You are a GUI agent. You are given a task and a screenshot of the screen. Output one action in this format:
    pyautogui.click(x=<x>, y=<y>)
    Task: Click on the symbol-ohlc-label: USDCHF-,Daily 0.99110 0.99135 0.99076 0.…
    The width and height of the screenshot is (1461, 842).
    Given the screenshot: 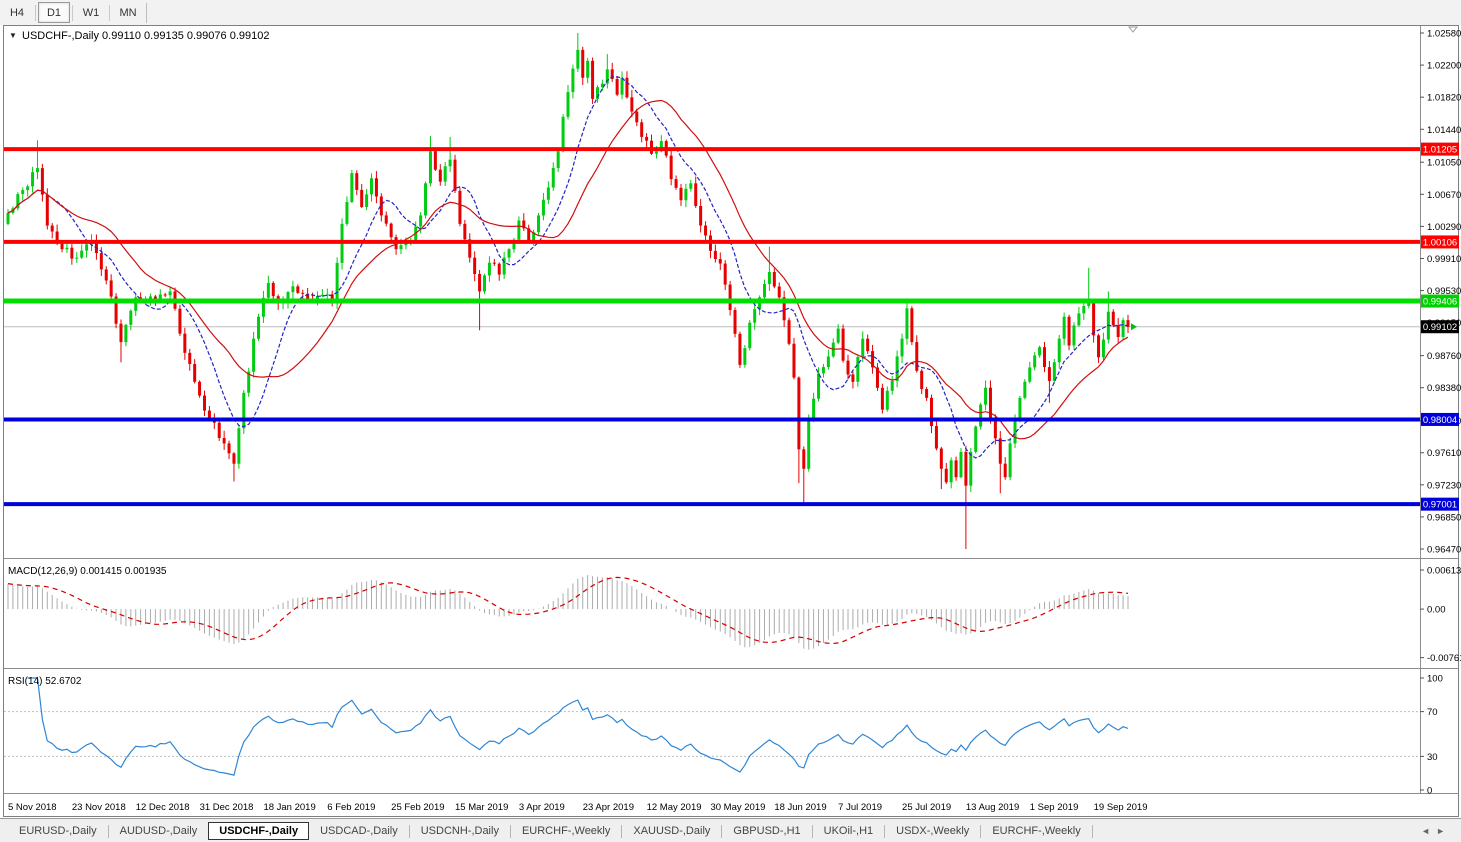 What is the action you would take?
    pyautogui.click(x=145, y=36)
    